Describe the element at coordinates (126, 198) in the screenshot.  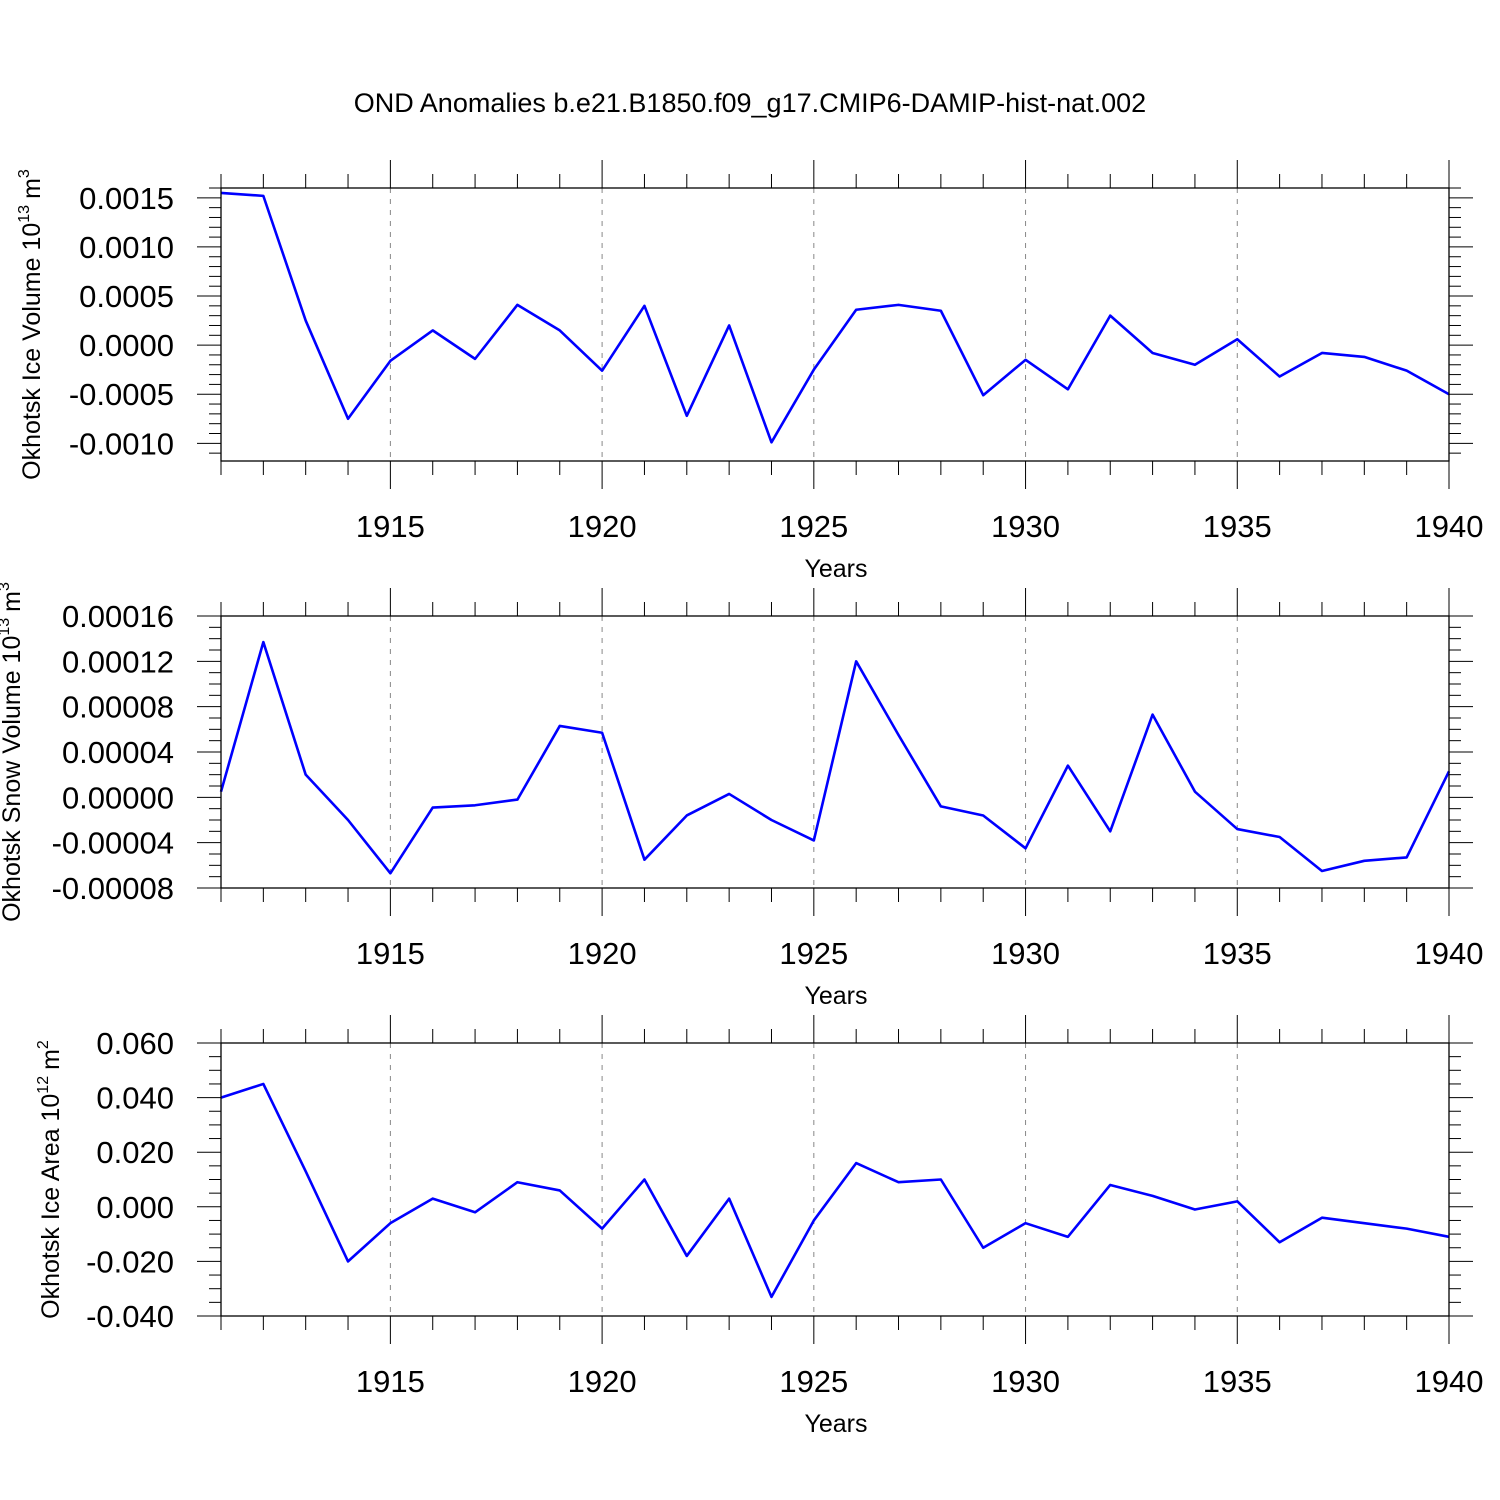
I see `y-tick-label: 0.0015` at that location.